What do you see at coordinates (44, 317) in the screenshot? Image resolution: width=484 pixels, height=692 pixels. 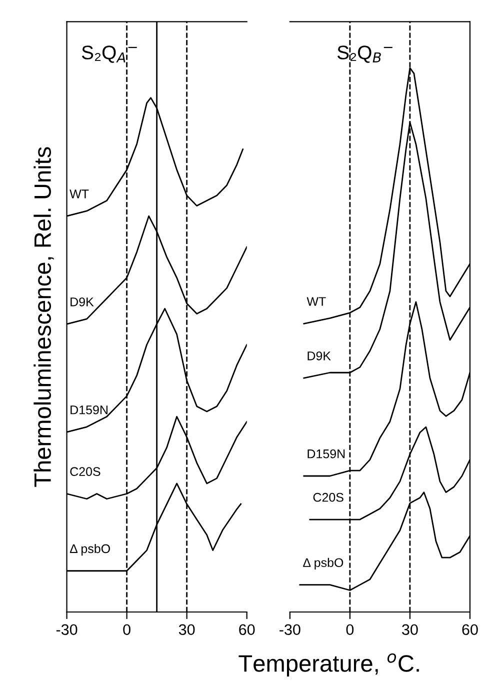 I see `y-axis-title: Thermoluminescence, Rel. Units` at bounding box center [44, 317].